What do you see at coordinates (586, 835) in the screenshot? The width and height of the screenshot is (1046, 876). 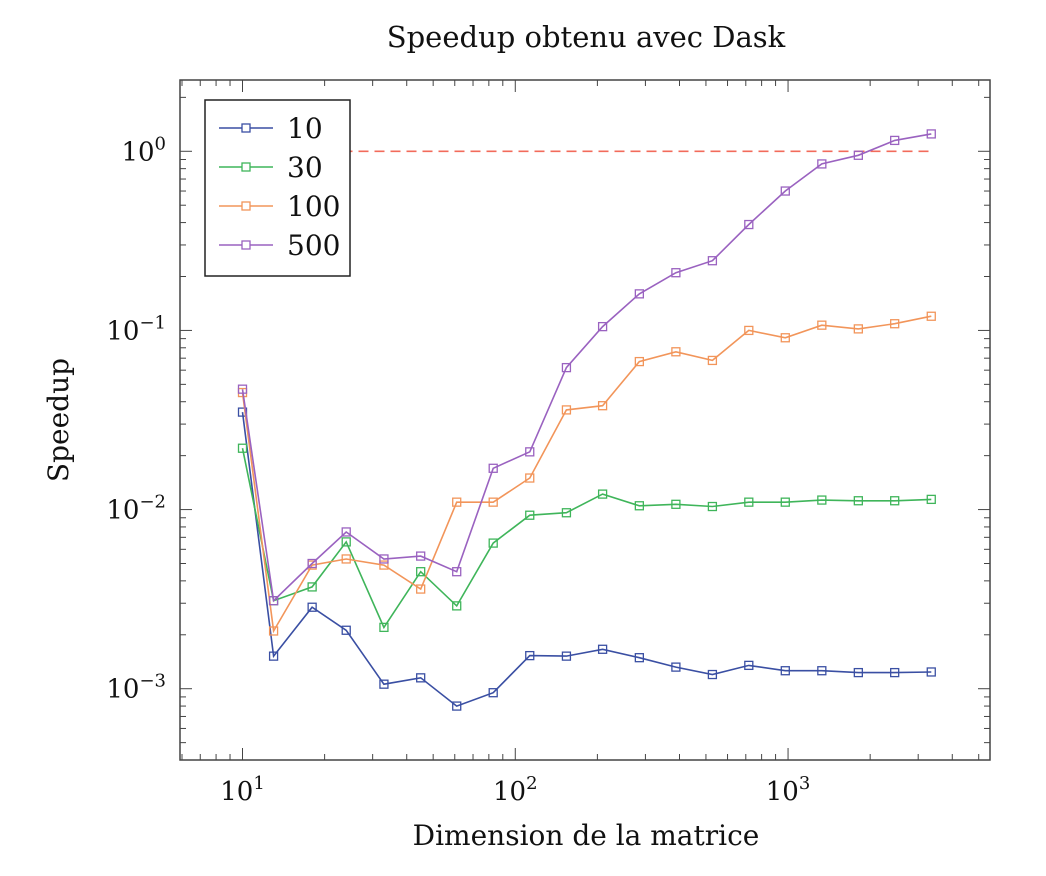 I see `x-axis-title: Dimension de la matrice` at bounding box center [586, 835].